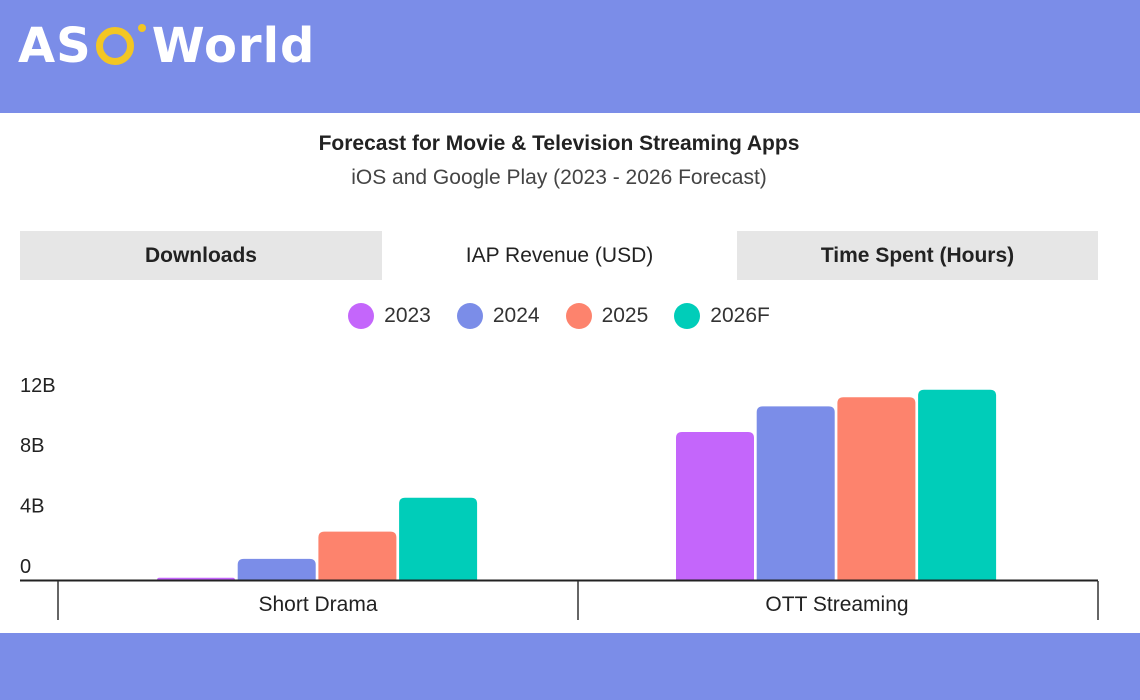 The height and width of the screenshot is (700, 1140). I want to click on bar-2025-short-drama, so click(357, 555).